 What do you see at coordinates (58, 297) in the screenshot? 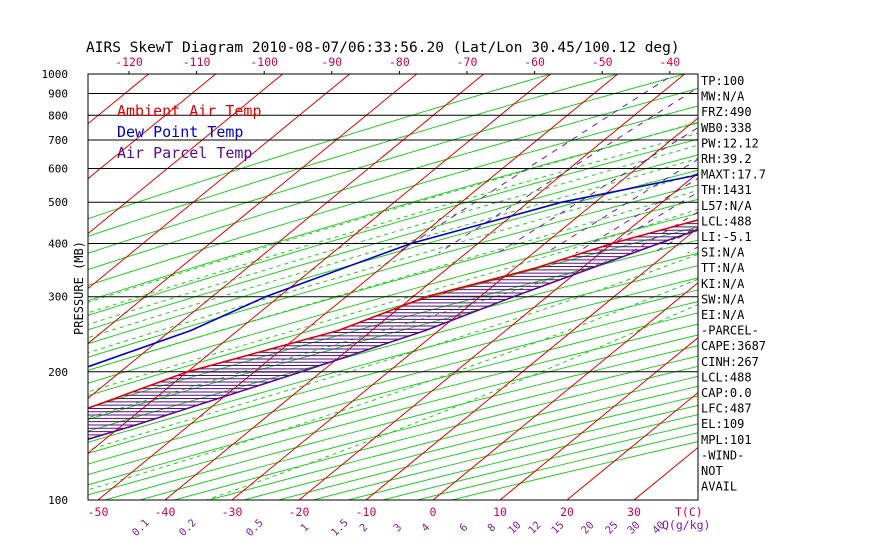
I see `pressure-tick-label: 300` at bounding box center [58, 297].